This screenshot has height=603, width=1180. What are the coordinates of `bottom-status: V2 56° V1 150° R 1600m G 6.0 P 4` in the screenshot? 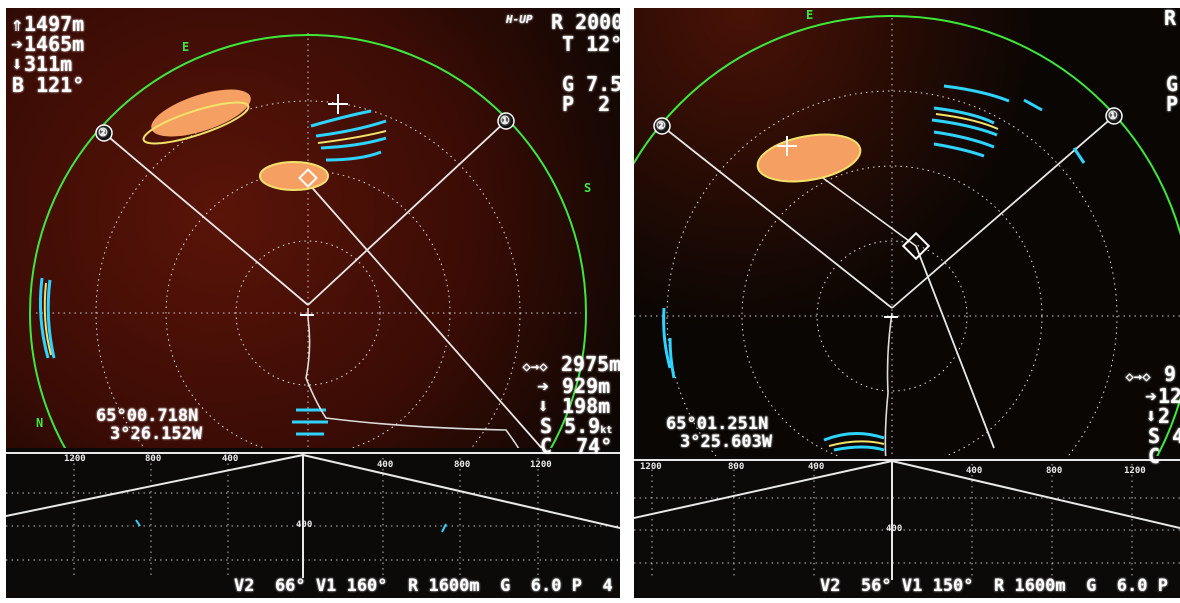 It's located at (1000, 586).